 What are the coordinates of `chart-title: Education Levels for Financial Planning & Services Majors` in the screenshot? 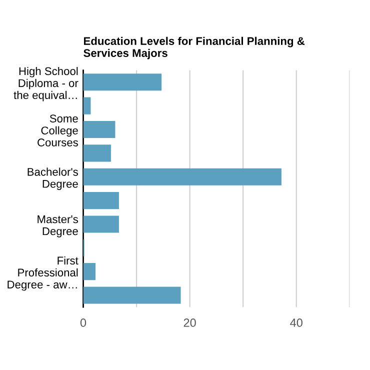 It's located at (194, 48).